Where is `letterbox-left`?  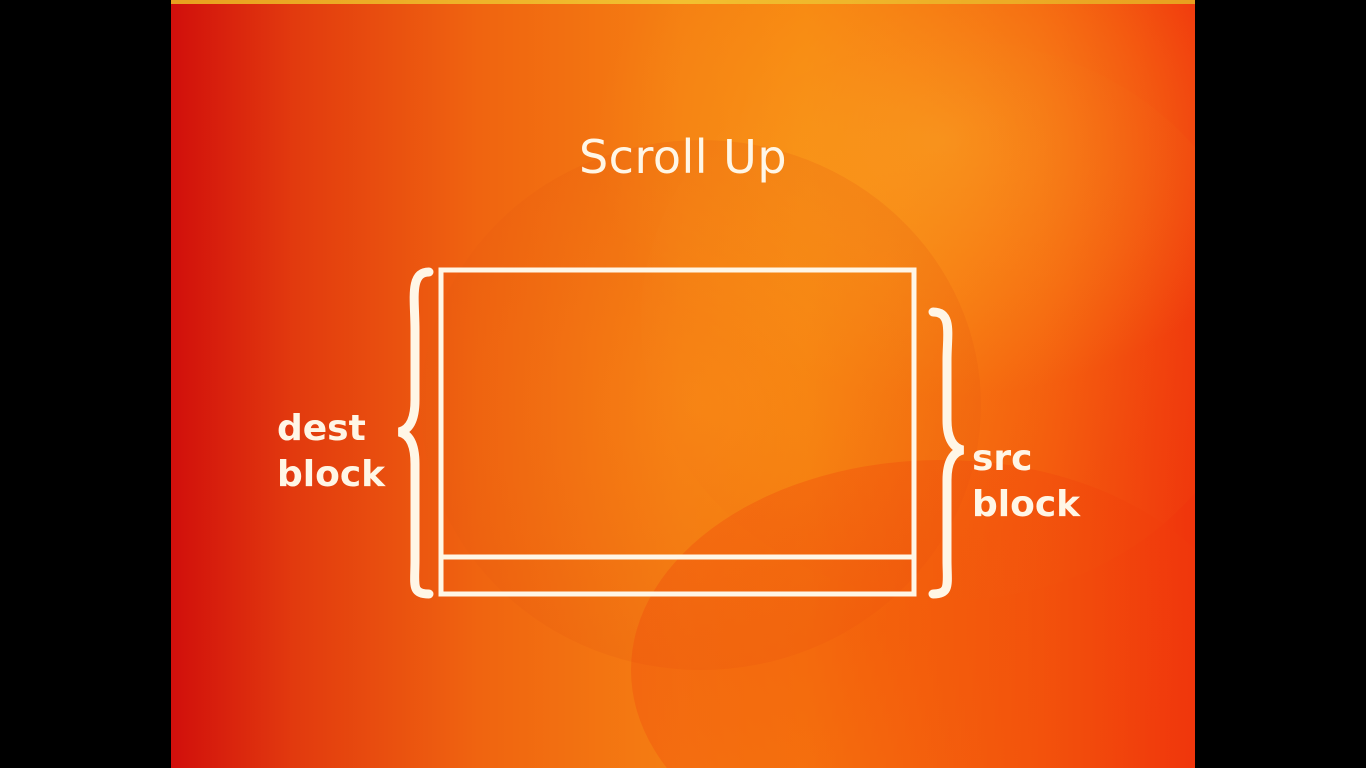 letterbox-left is located at coordinates (85, 384).